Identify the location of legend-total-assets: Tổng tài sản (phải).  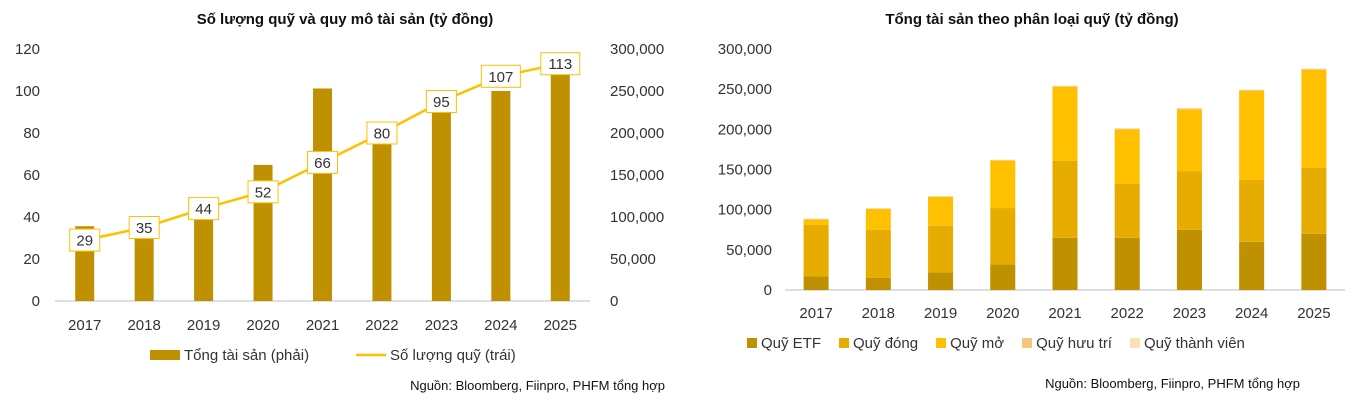
(246, 355).